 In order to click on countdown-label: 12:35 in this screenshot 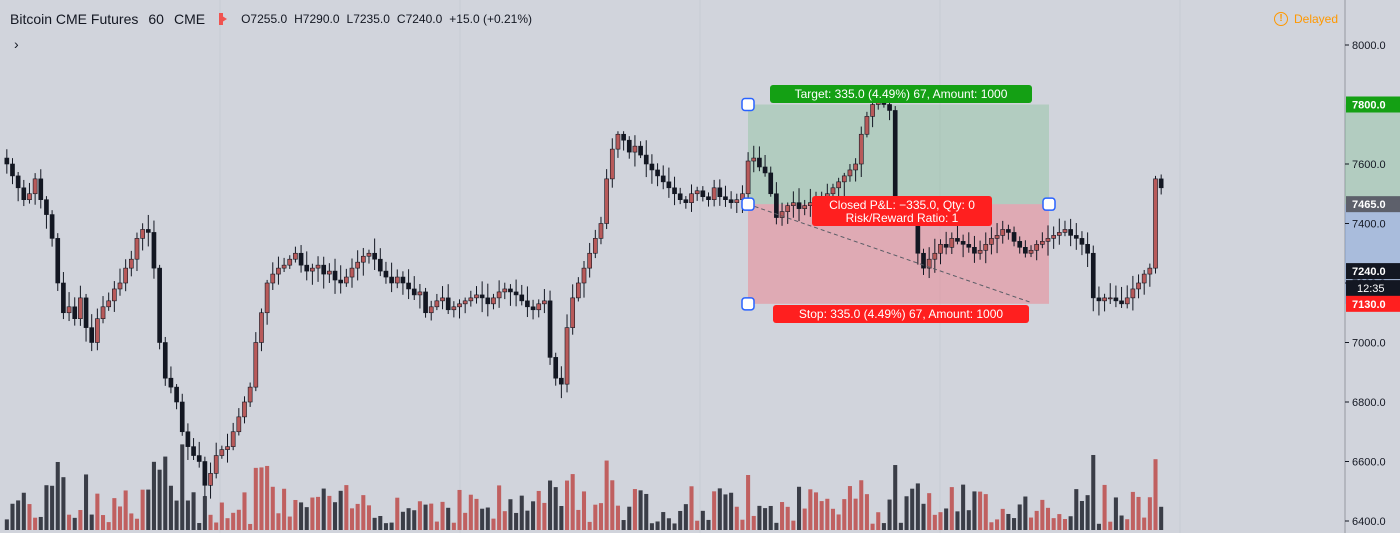, I will do `click(1371, 289)`.